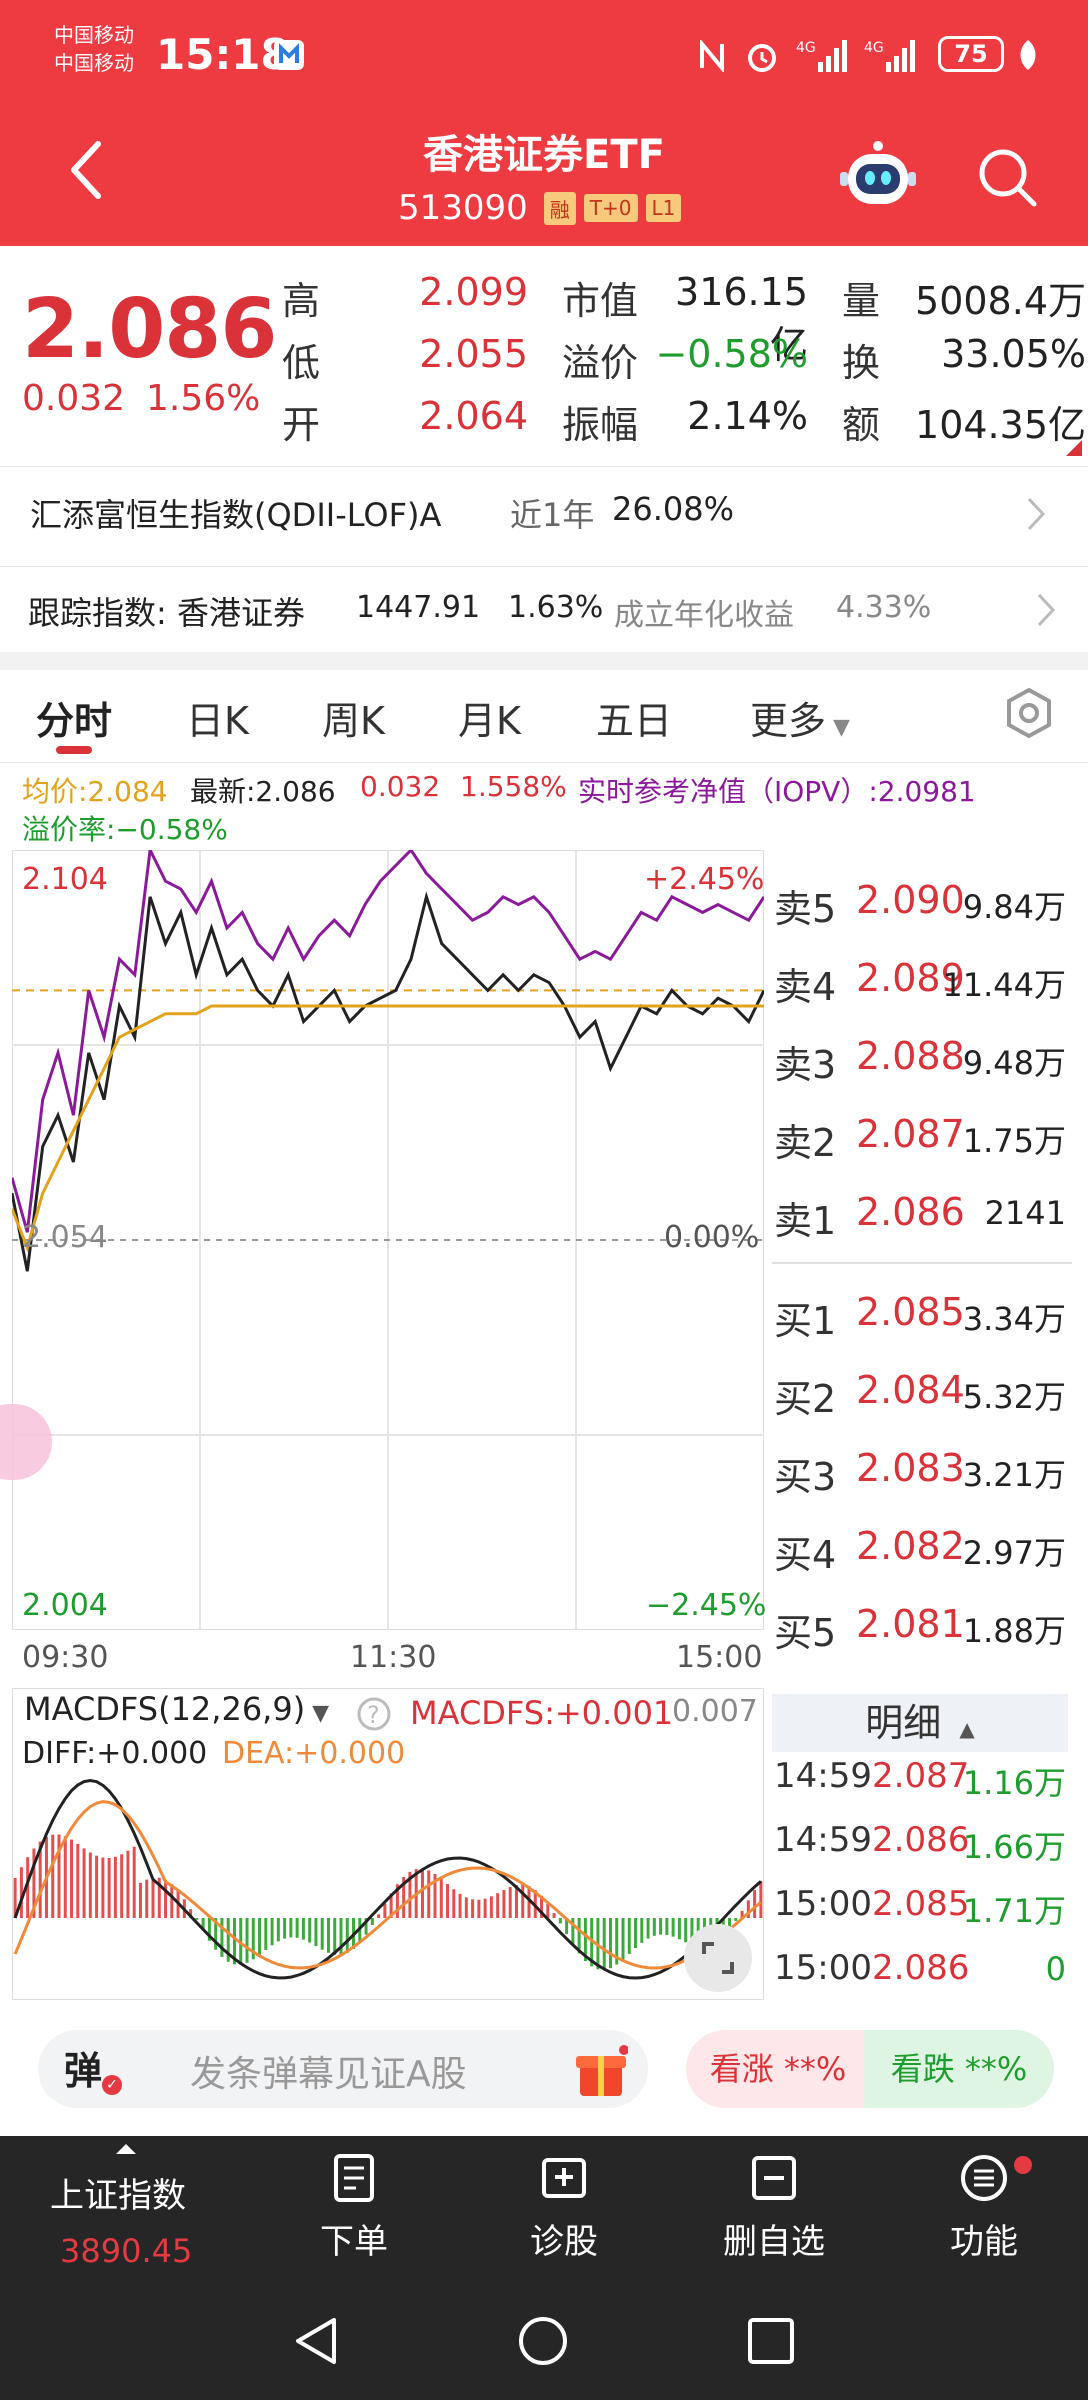 This screenshot has height=2400, width=1088. Describe the element at coordinates (878, 175) in the screenshot. I see `assistant-robot-icon` at that location.